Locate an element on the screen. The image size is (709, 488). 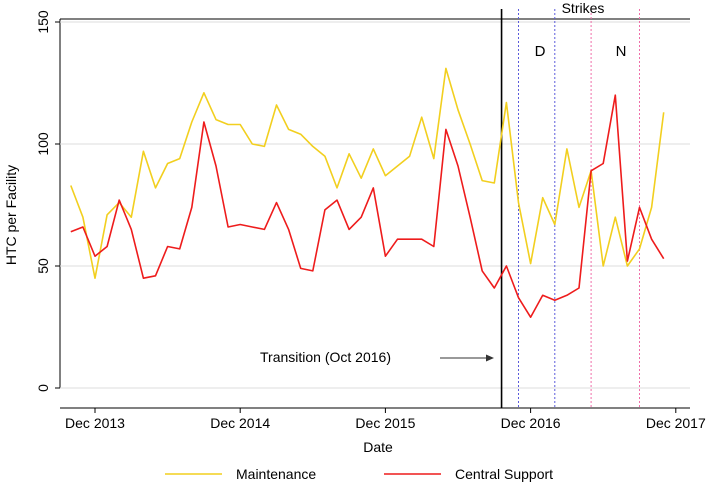
x-tick-label: Dec 2014 is located at coordinates (240, 423).